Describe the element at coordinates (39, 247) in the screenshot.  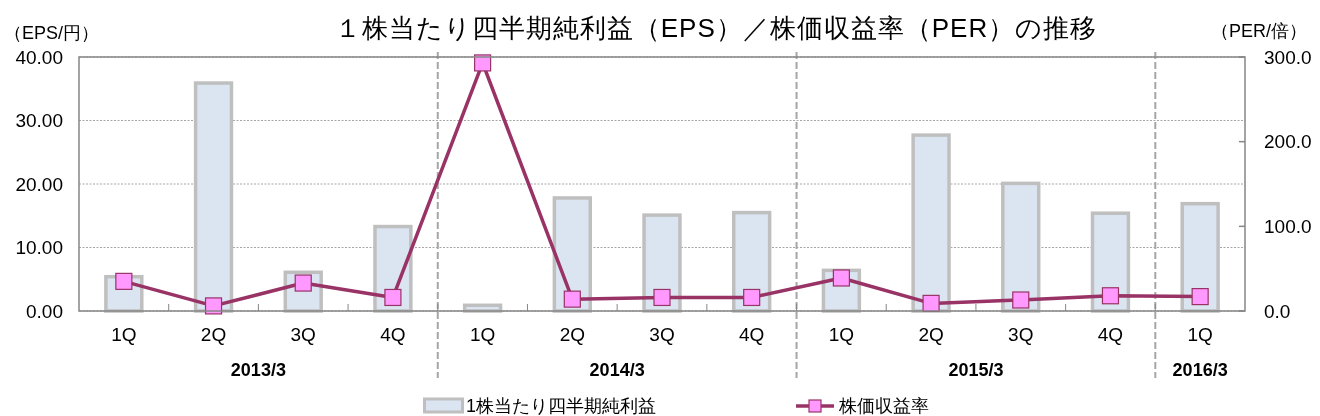
I see `y-tick-label: 10.00` at that location.